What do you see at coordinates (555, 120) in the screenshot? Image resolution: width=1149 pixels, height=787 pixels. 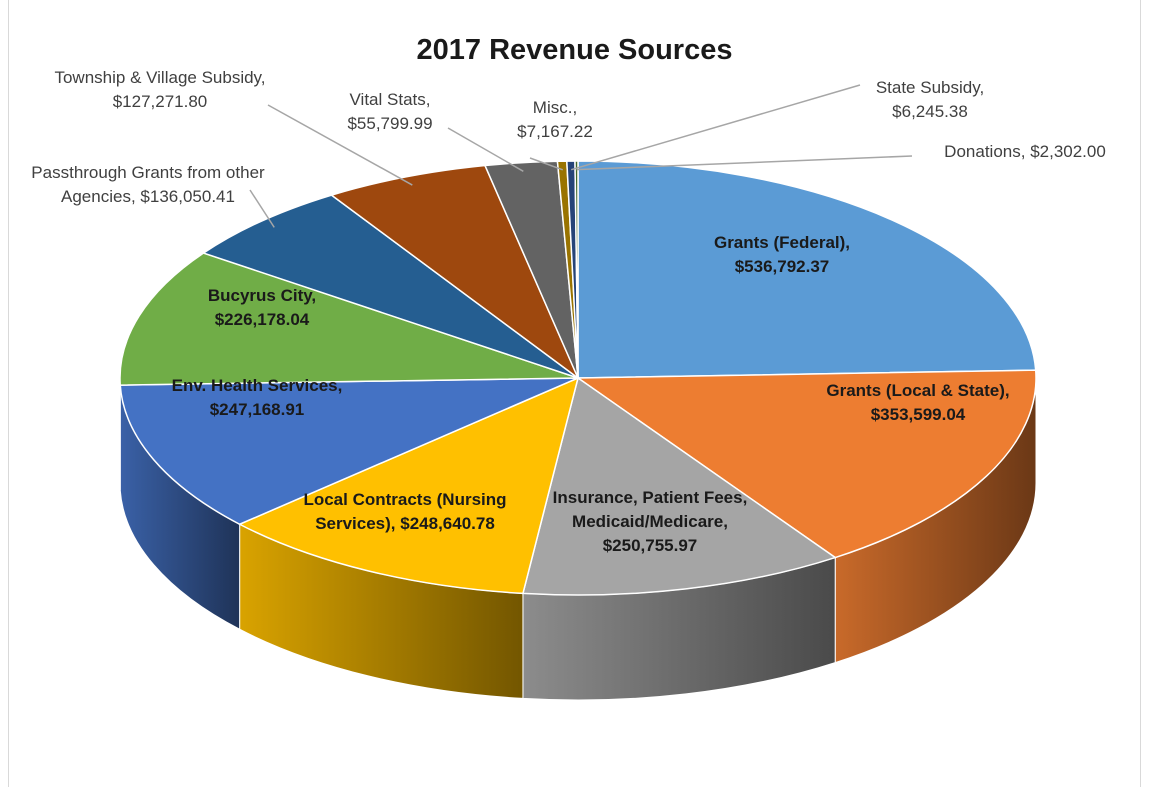 I see `slice-label: Misc., $7,167.22` at bounding box center [555, 120].